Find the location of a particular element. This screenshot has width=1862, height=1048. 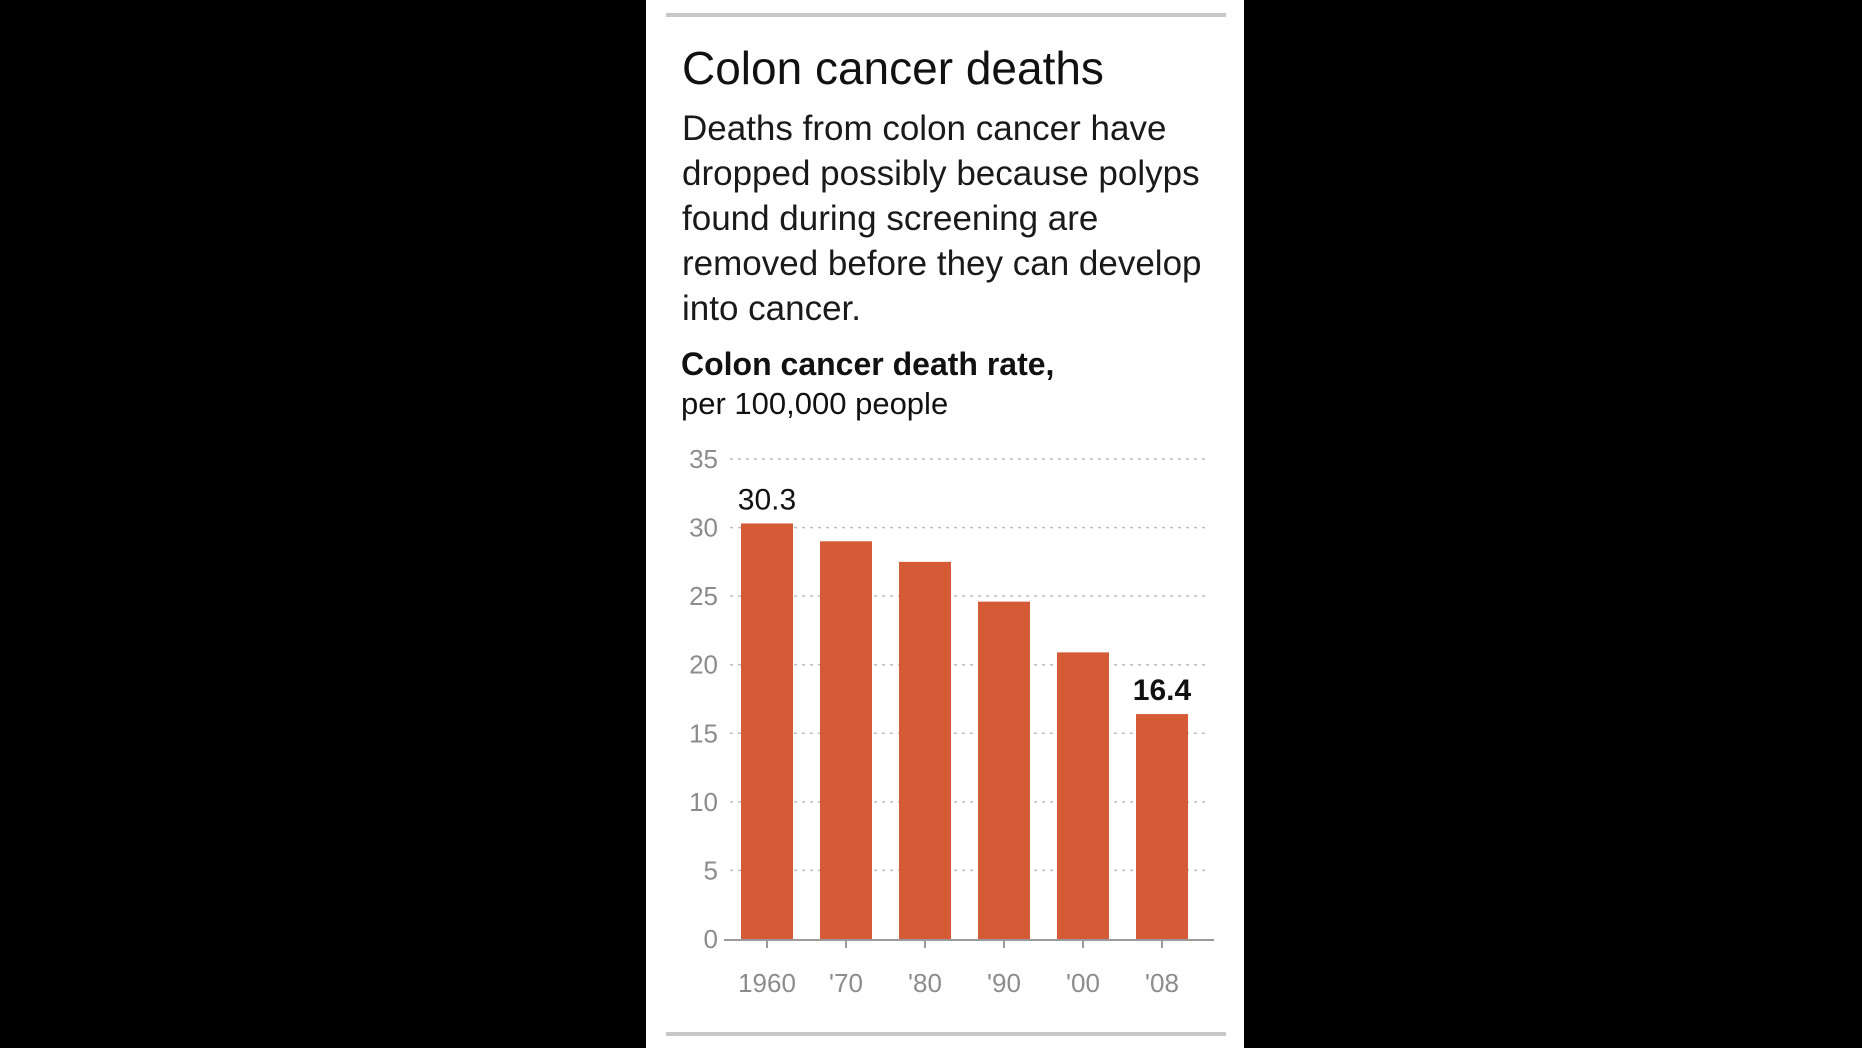

y-tick-label-25: 25 is located at coordinates (703, 596).